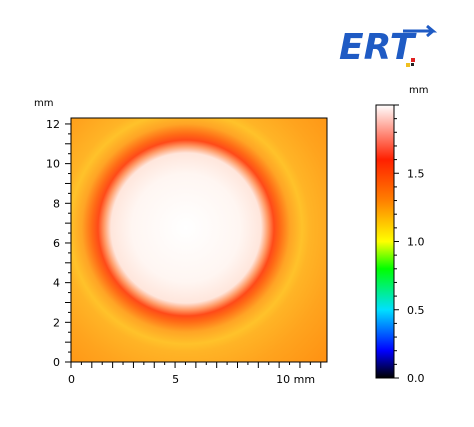 The image size is (474, 427). What do you see at coordinates (56, 283) in the screenshot?
I see `y-tick-label: 4` at bounding box center [56, 283].